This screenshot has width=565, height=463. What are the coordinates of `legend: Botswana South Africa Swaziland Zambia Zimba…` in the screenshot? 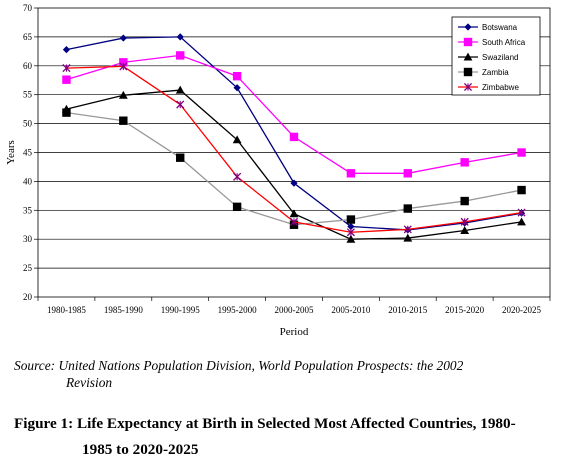 It's located at (496, 56).